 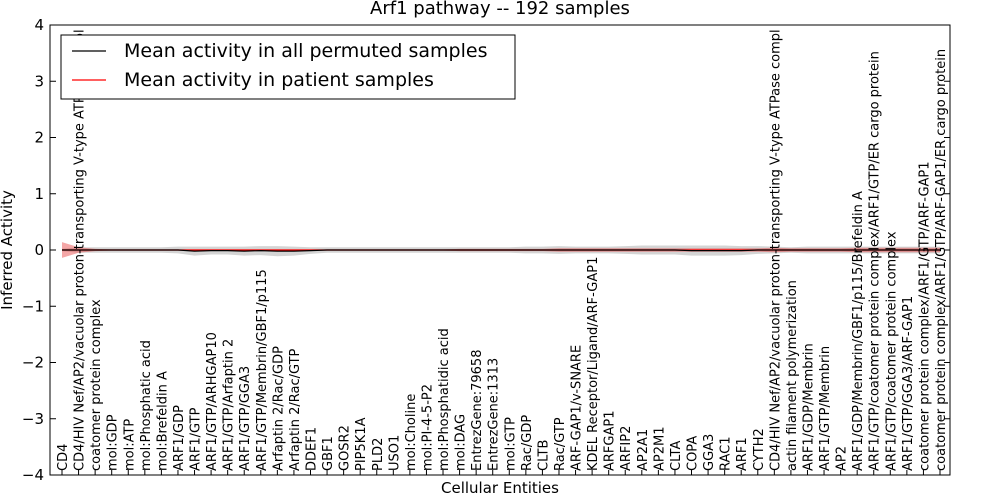 What do you see at coordinates (179, 438) in the screenshot?
I see `x-tick-label: ARF1/GDP` at bounding box center [179, 438].